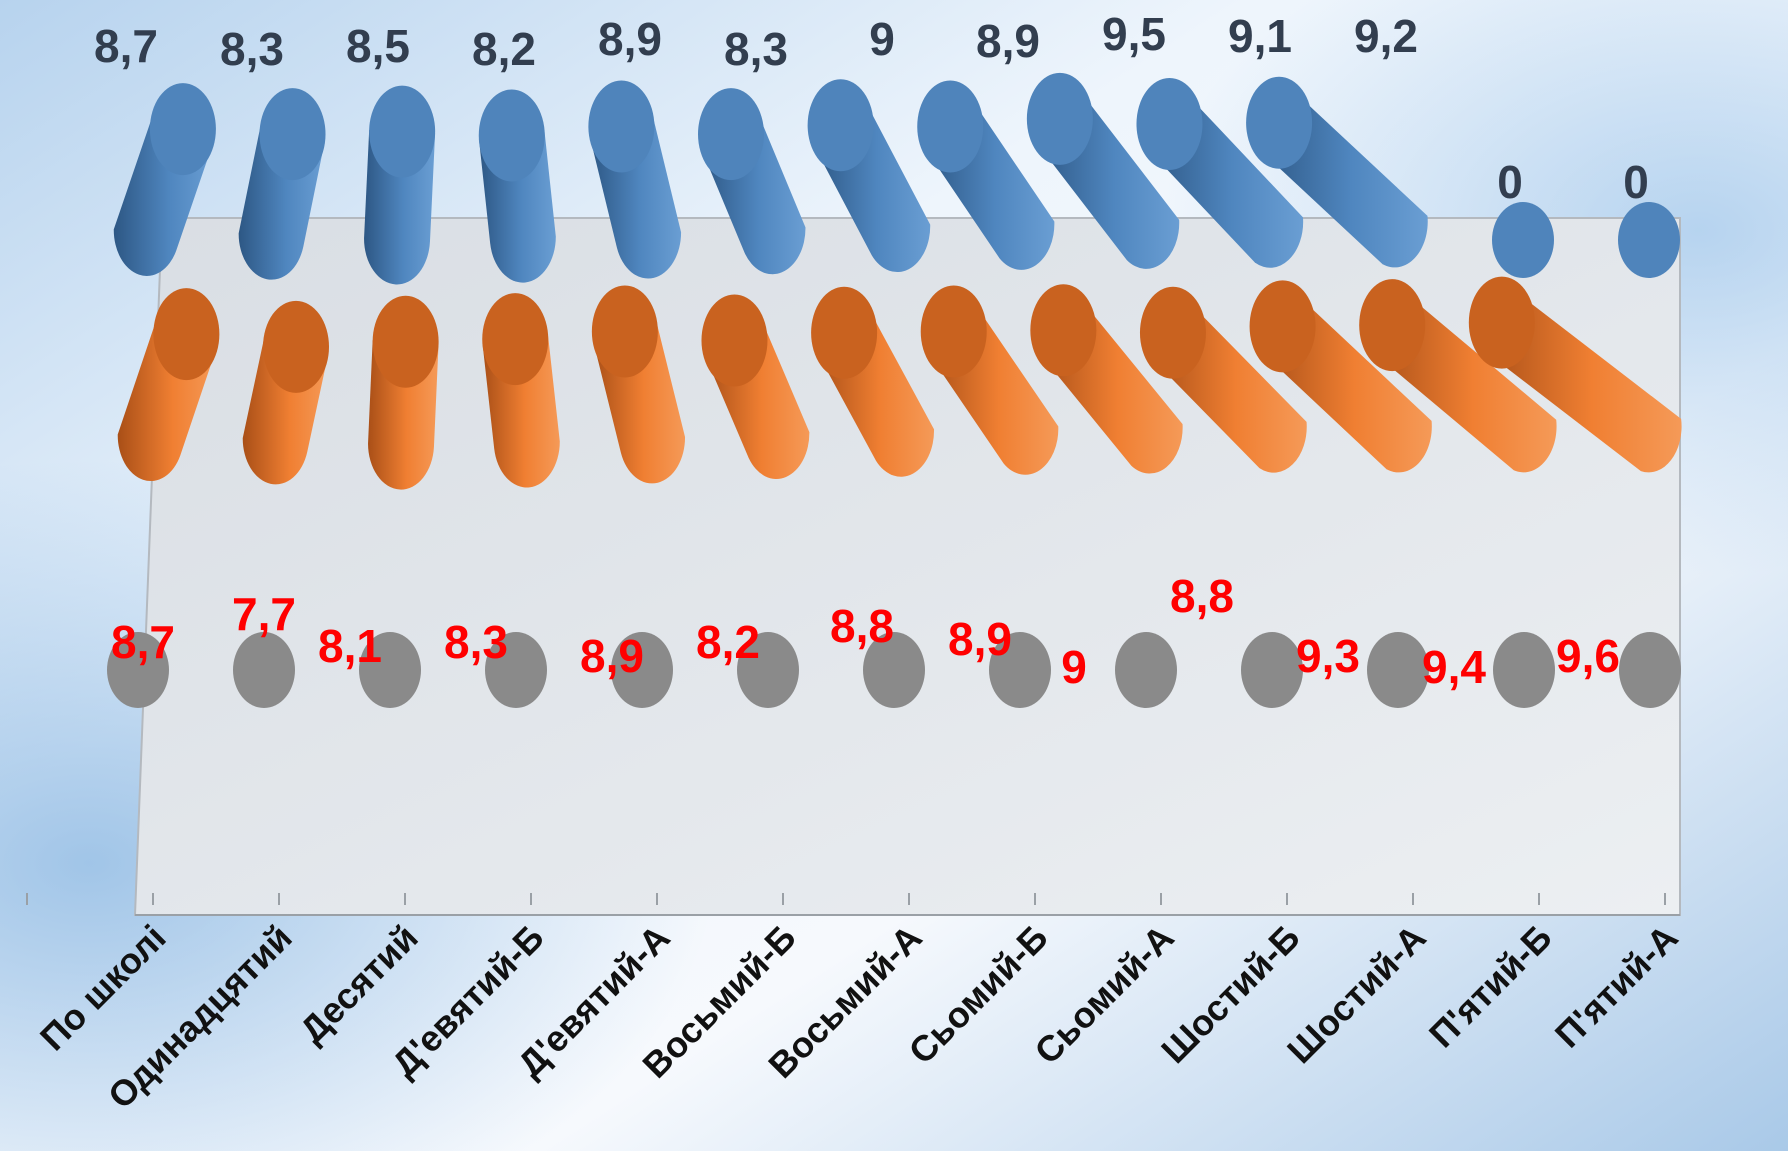 This screenshot has height=1151, width=1788. What do you see at coordinates (882, 39) in the screenshot?
I see `data-label-blue: 9` at bounding box center [882, 39].